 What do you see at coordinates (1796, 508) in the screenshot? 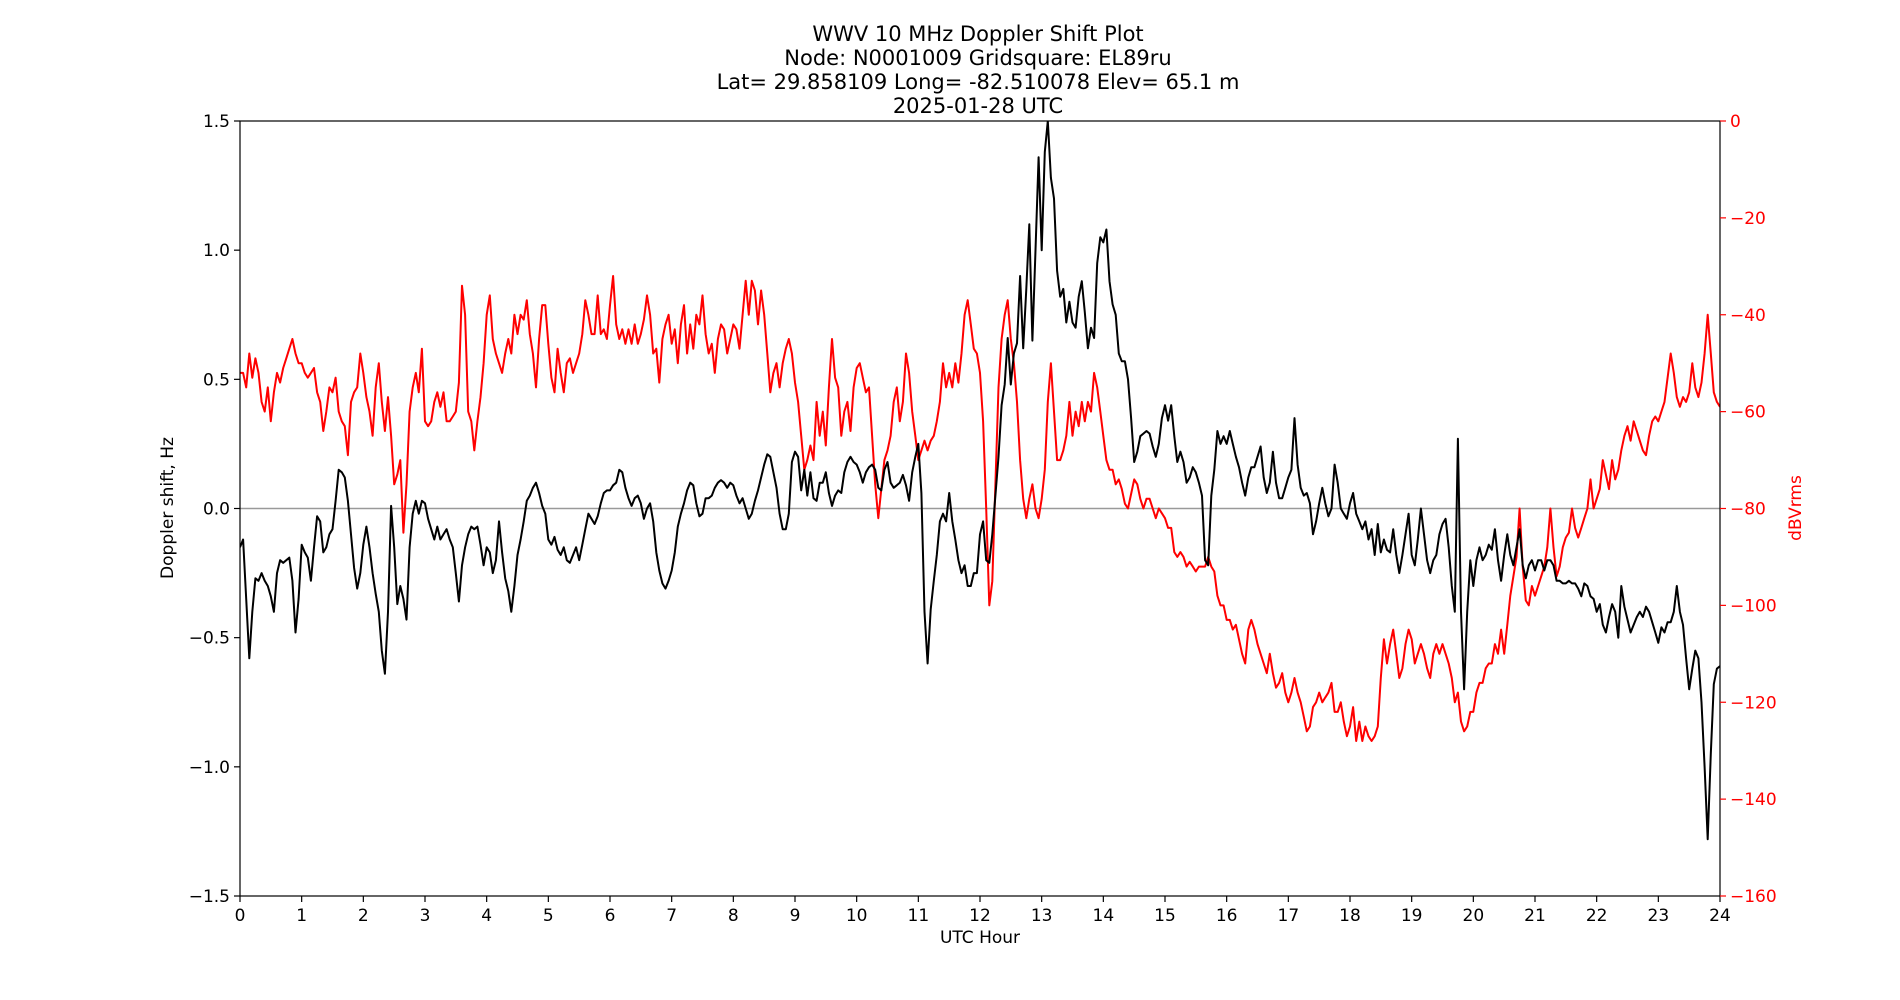
I see `y2-axis-label: dBVrms` at bounding box center [1796, 508].